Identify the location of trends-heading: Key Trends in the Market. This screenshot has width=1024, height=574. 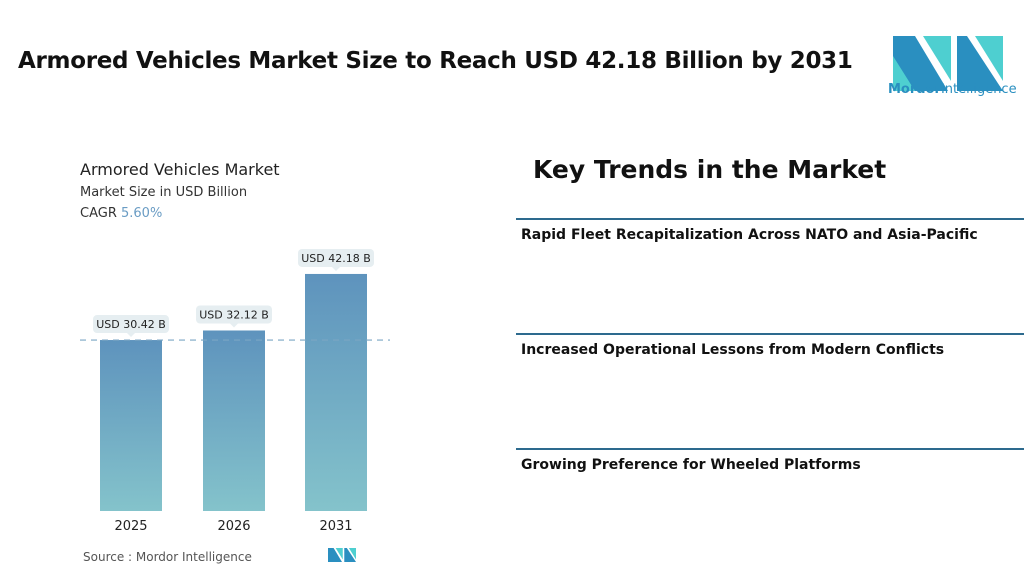
(710, 169).